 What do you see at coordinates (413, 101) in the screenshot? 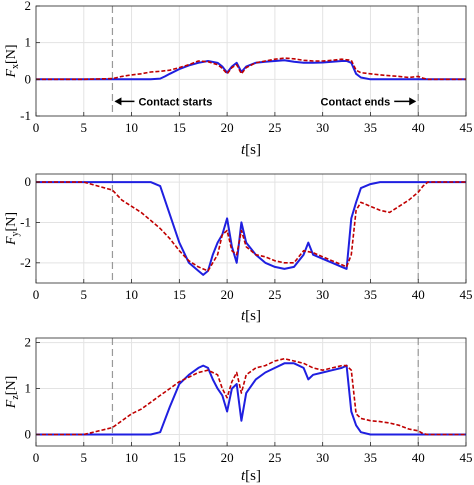
I see `contact-ends-arrowhead` at bounding box center [413, 101].